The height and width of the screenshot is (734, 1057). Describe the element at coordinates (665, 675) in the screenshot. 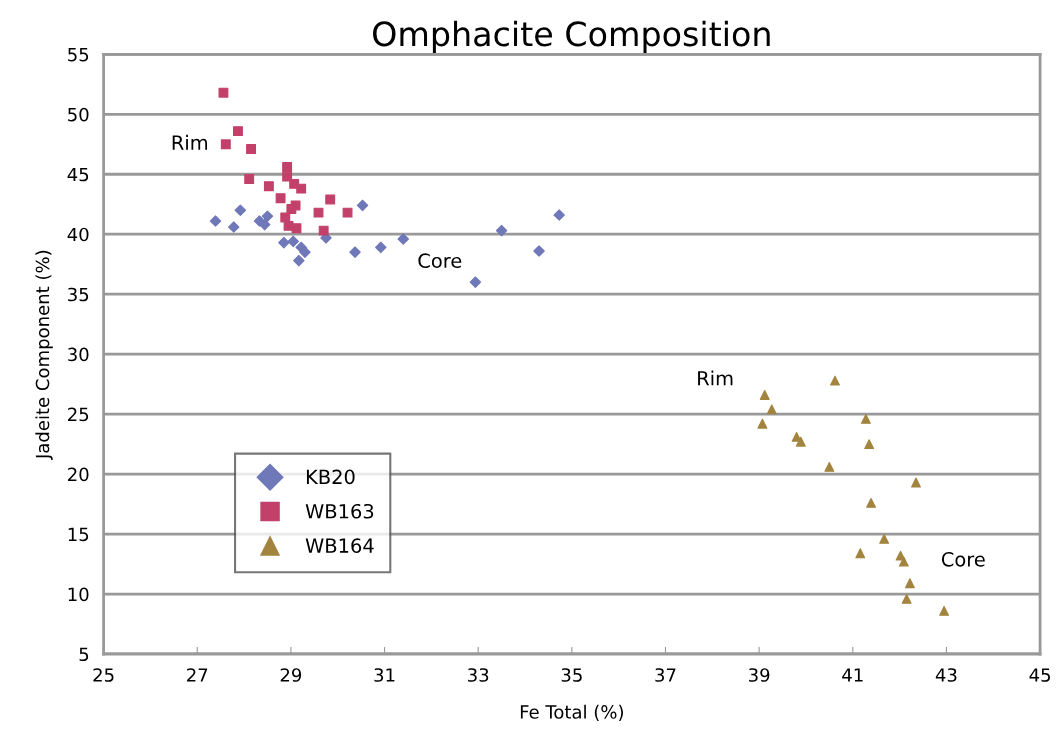

I see `x-tick-label: 37` at that location.